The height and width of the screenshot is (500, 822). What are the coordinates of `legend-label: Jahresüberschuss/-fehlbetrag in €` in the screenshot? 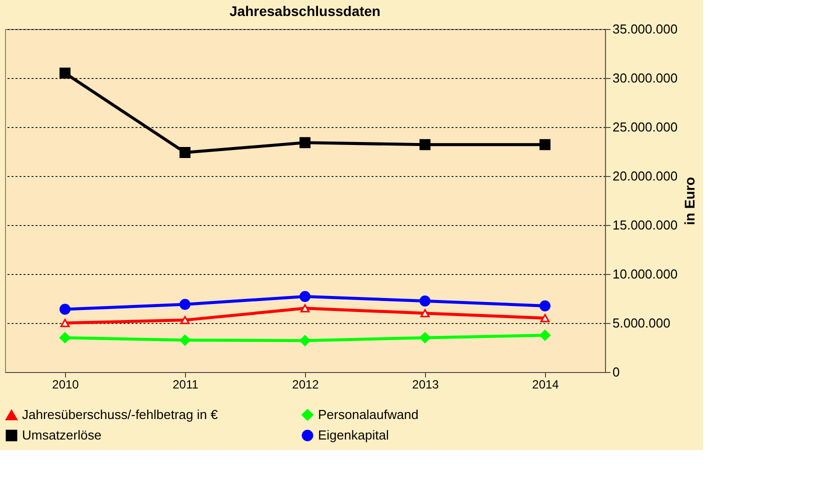 It's located at (120, 414).